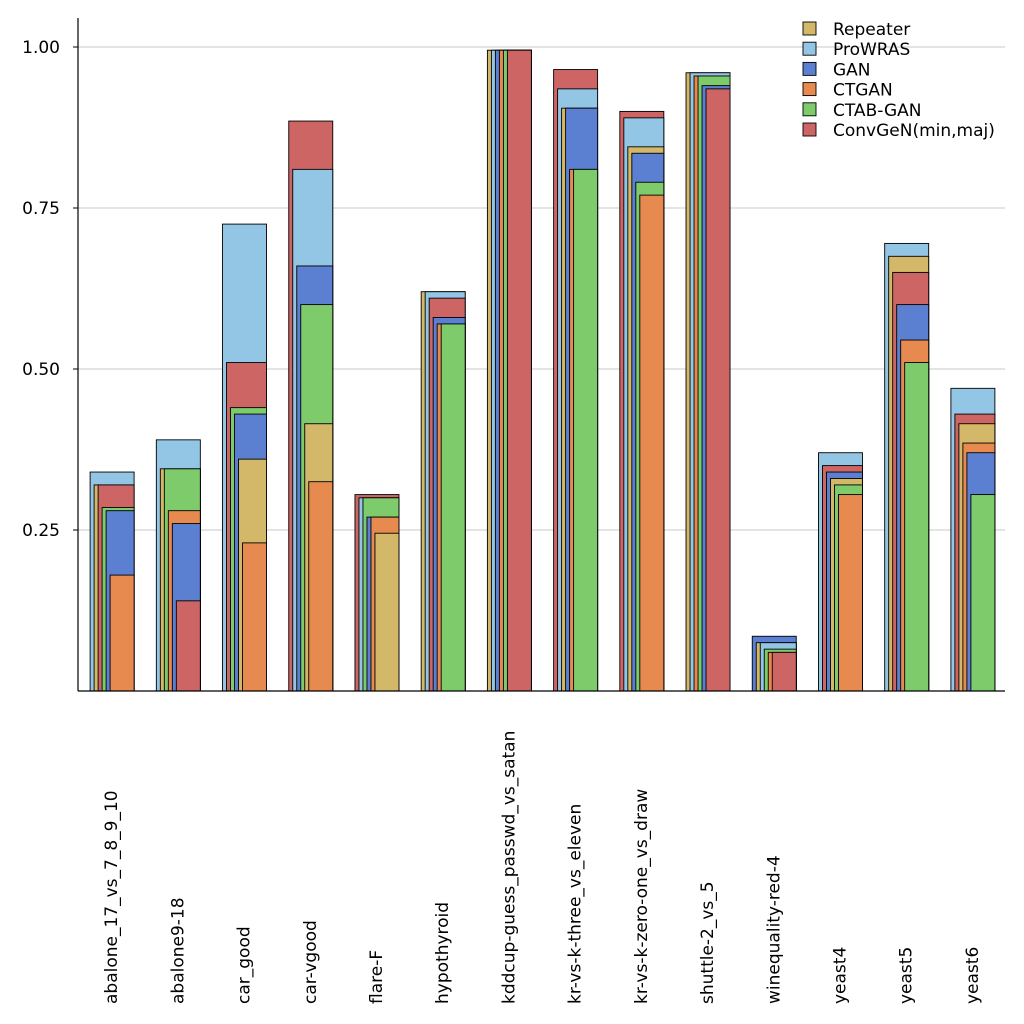  Describe the element at coordinates (50, 289) in the screenshot. I see `y-tick-labels: 0.25 0.50 0.75 1.00` at that location.